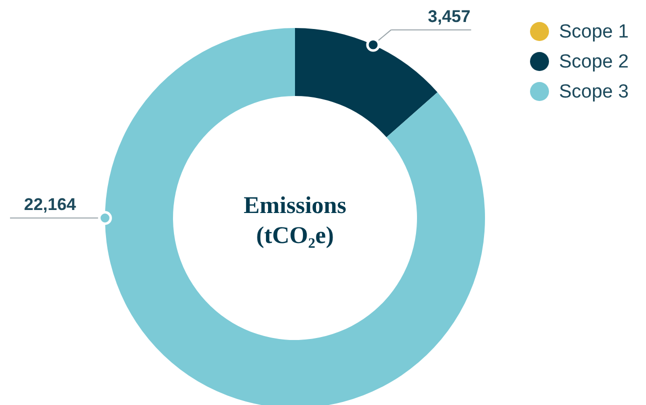 The width and height of the screenshot is (646, 405). What do you see at coordinates (366, 83) in the screenshot?
I see `donut-slice` at bounding box center [366, 83].